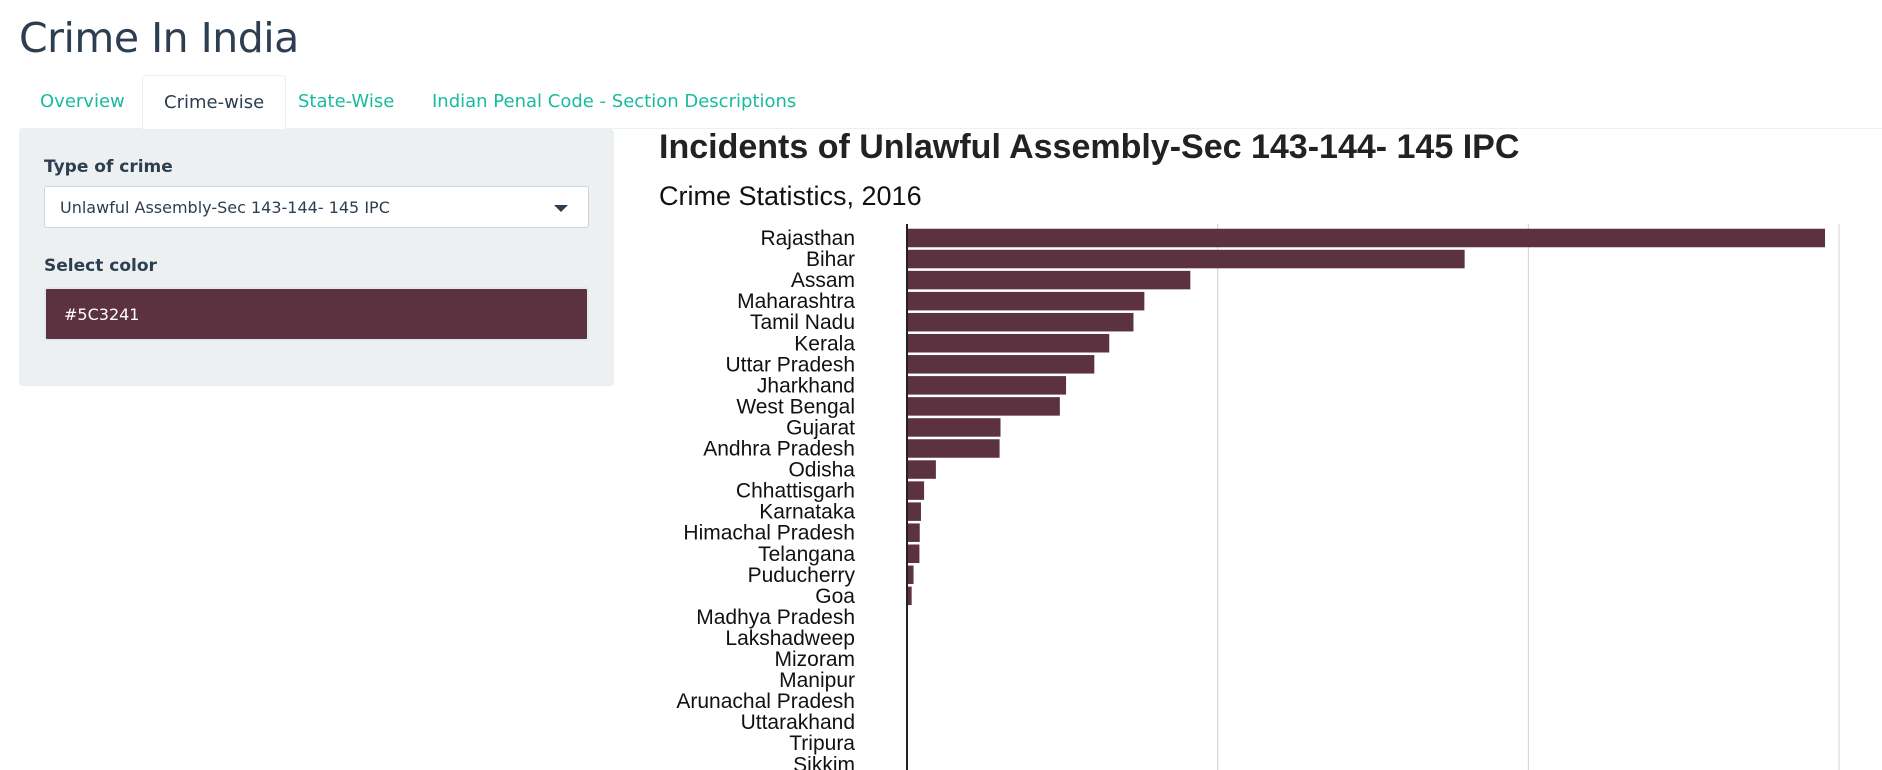 Image resolution: width=1882 pixels, height=770 pixels. I want to click on color-input-value: #5C3241, so click(102, 314).